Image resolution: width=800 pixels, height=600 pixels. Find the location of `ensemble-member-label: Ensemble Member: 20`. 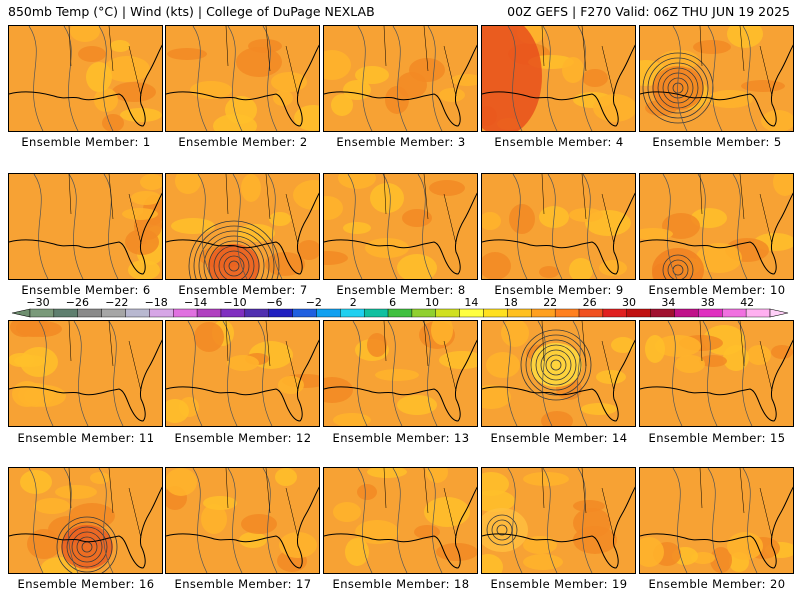

ensemble-member-label: Ensemble Member: 20 is located at coordinates (717, 584).